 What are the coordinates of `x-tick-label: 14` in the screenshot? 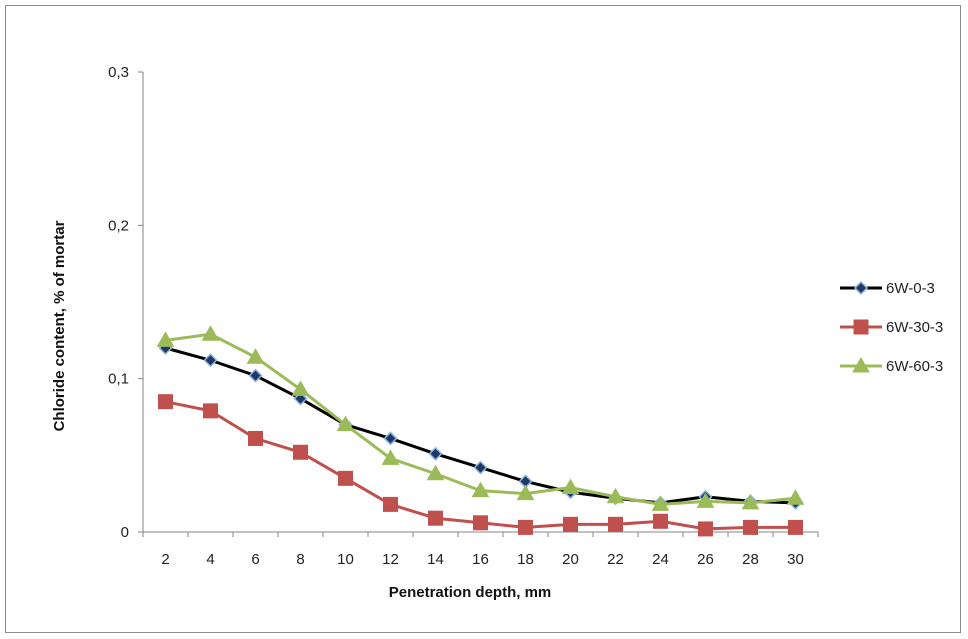 It's located at (435, 559).